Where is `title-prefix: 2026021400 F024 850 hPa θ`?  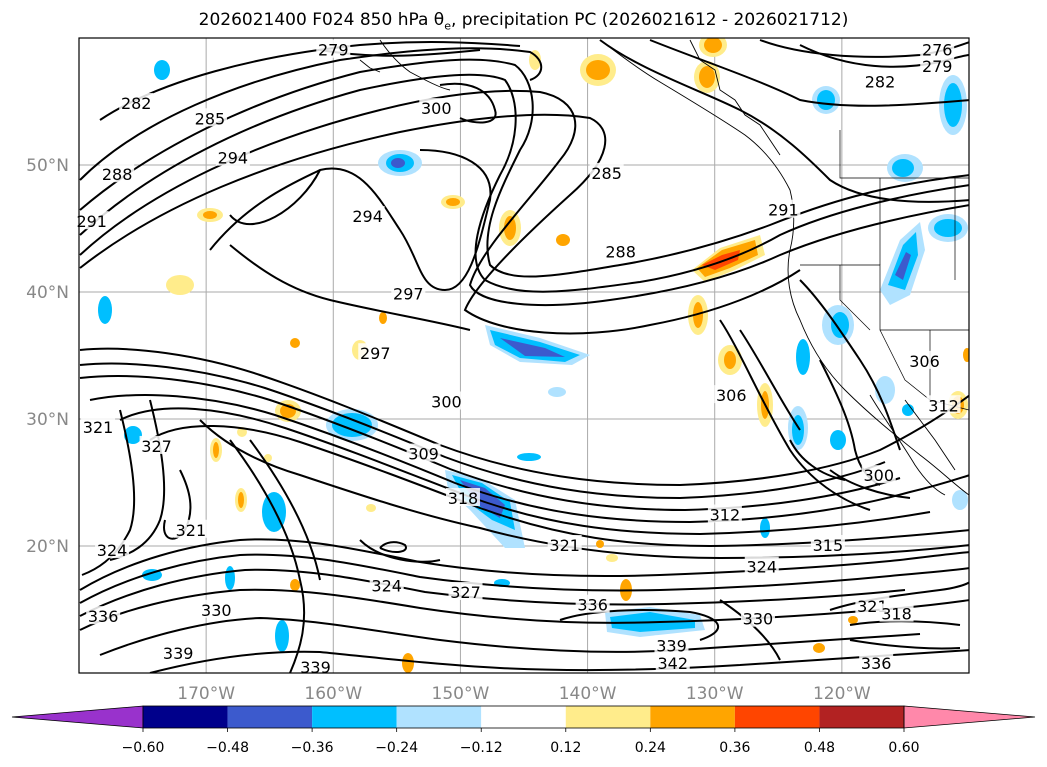 title-prefix: 2026021400 F024 850 hPa θ is located at coordinates (321, 20).